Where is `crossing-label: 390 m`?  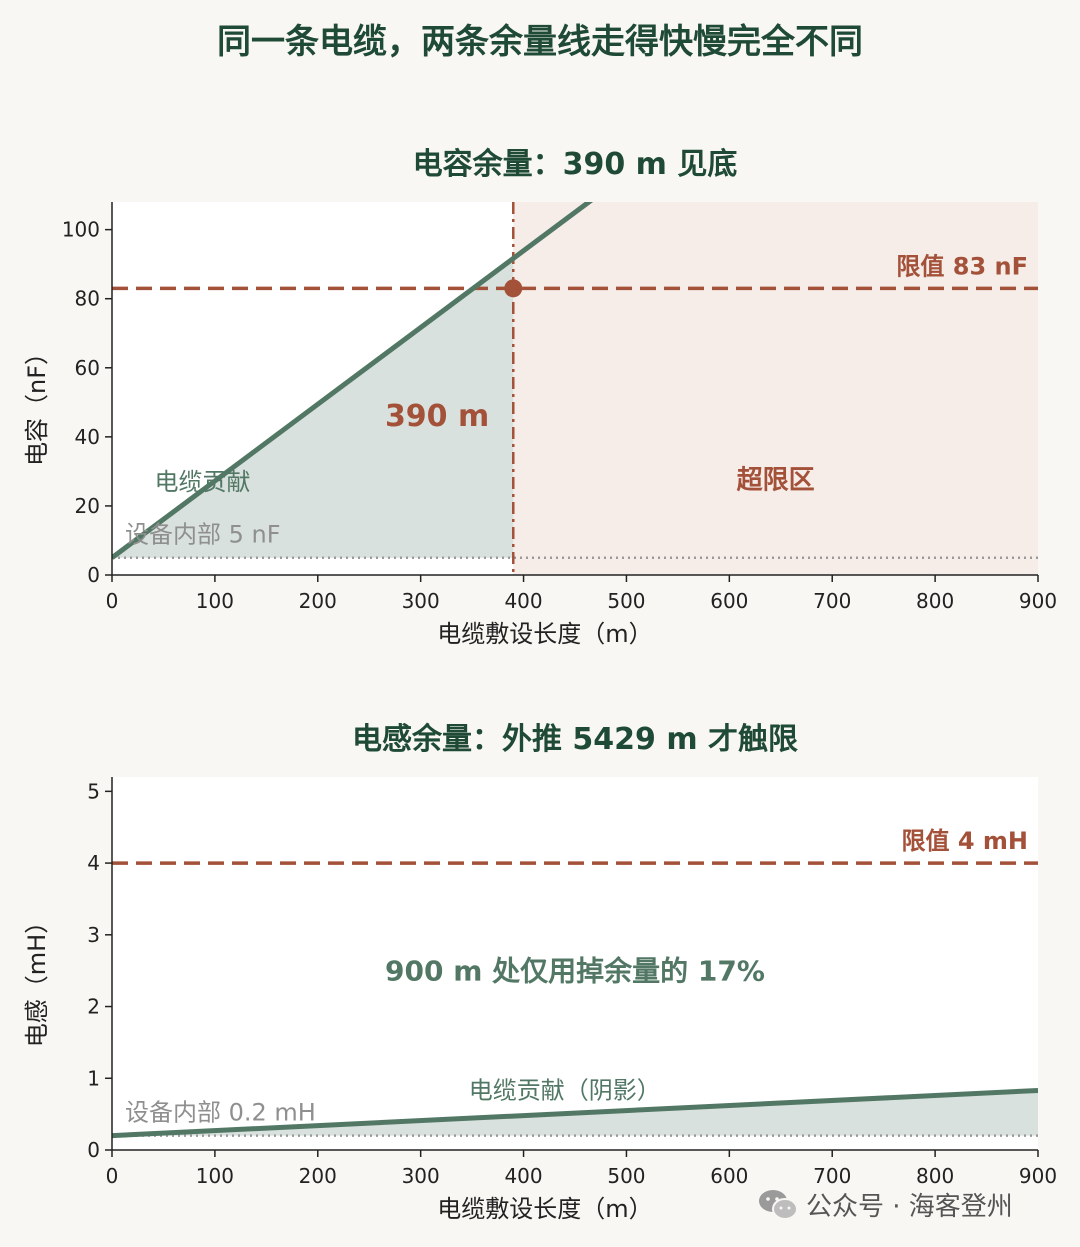
crossing-label: 390 m is located at coordinates (437, 416).